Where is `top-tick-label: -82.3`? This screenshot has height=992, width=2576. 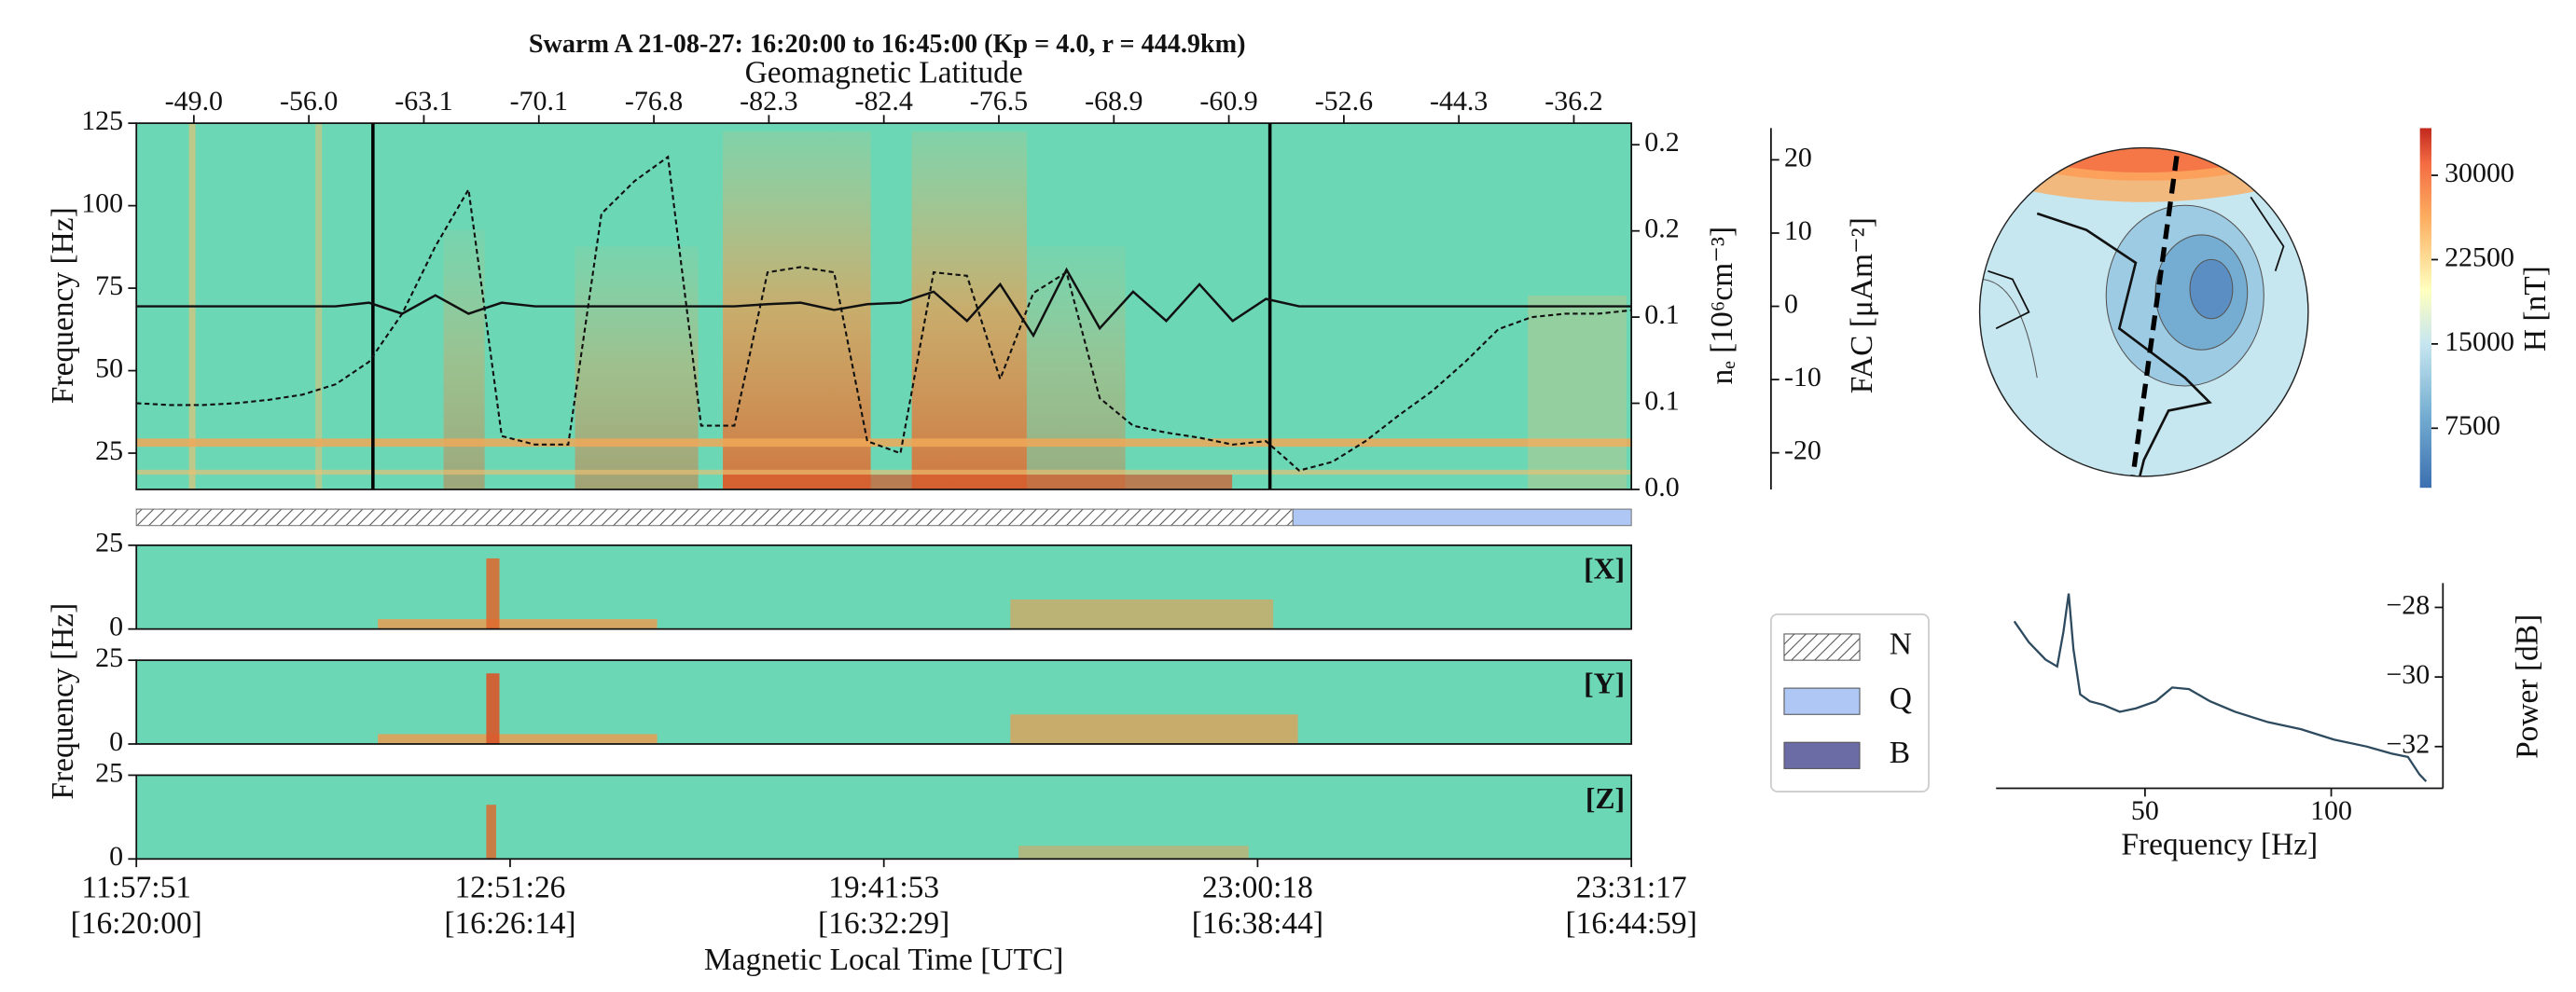 top-tick-label: -82.3 is located at coordinates (768, 101).